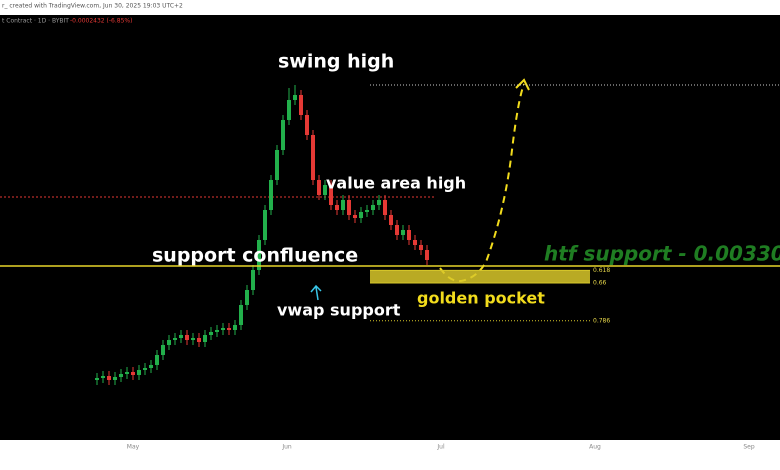 The image size is (780, 470). Describe the element at coordinates (480, 276) in the screenshot. I see `golden-pocket` at that location.